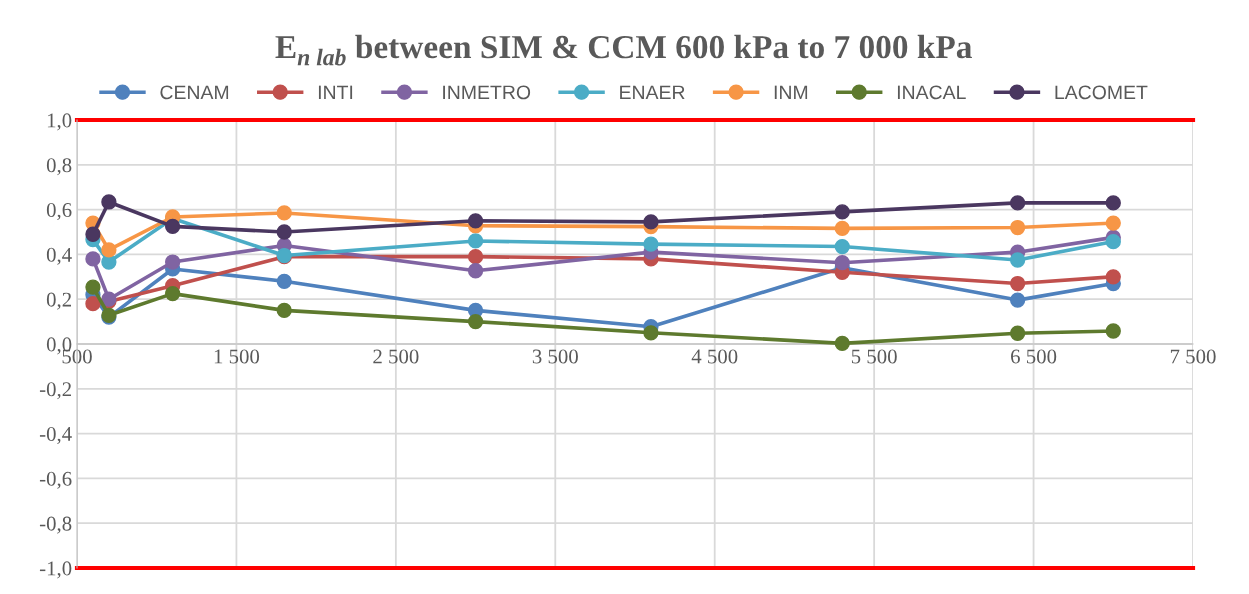 The image size is (1249, 594). Describe the element at coordinates (874, 356) in the screenshot. I see `x-tick-label: 5 500` at that location.